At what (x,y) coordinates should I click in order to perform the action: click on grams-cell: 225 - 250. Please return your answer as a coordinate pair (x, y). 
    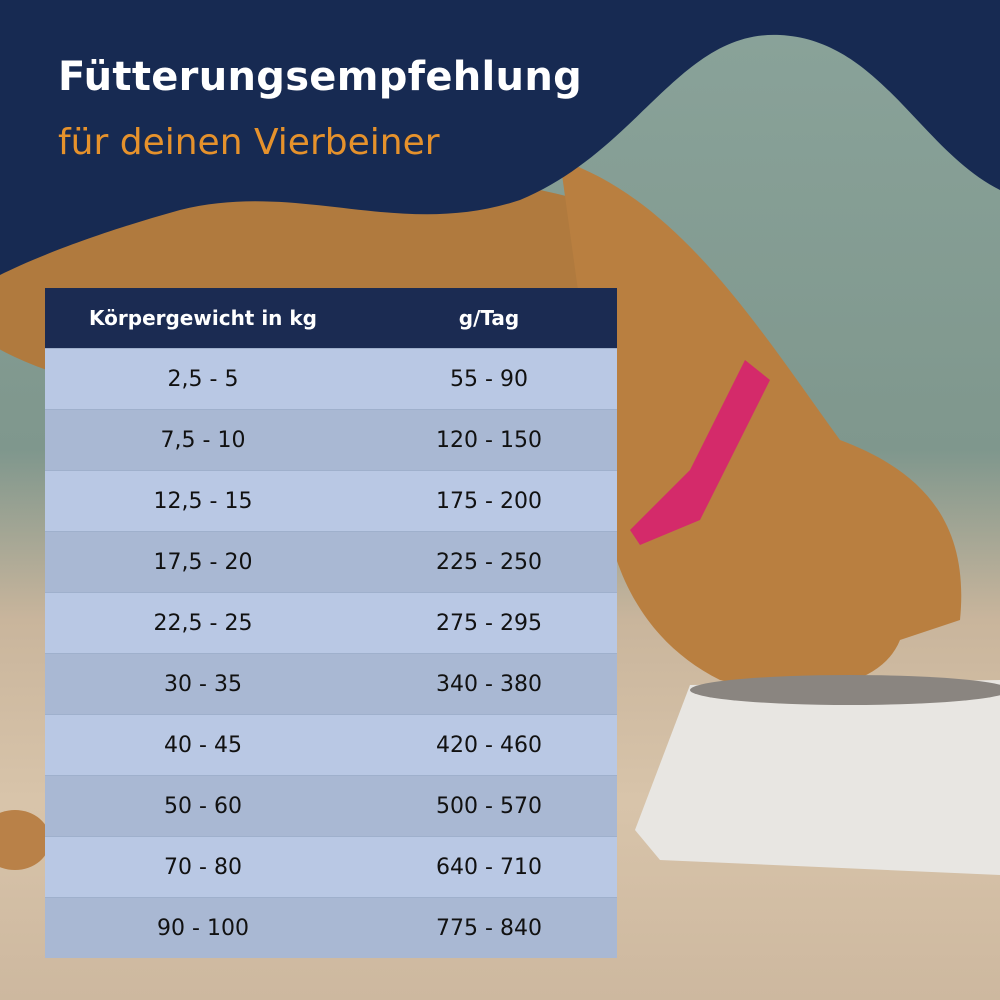
    Looking at the image, I should click on (489, 562).